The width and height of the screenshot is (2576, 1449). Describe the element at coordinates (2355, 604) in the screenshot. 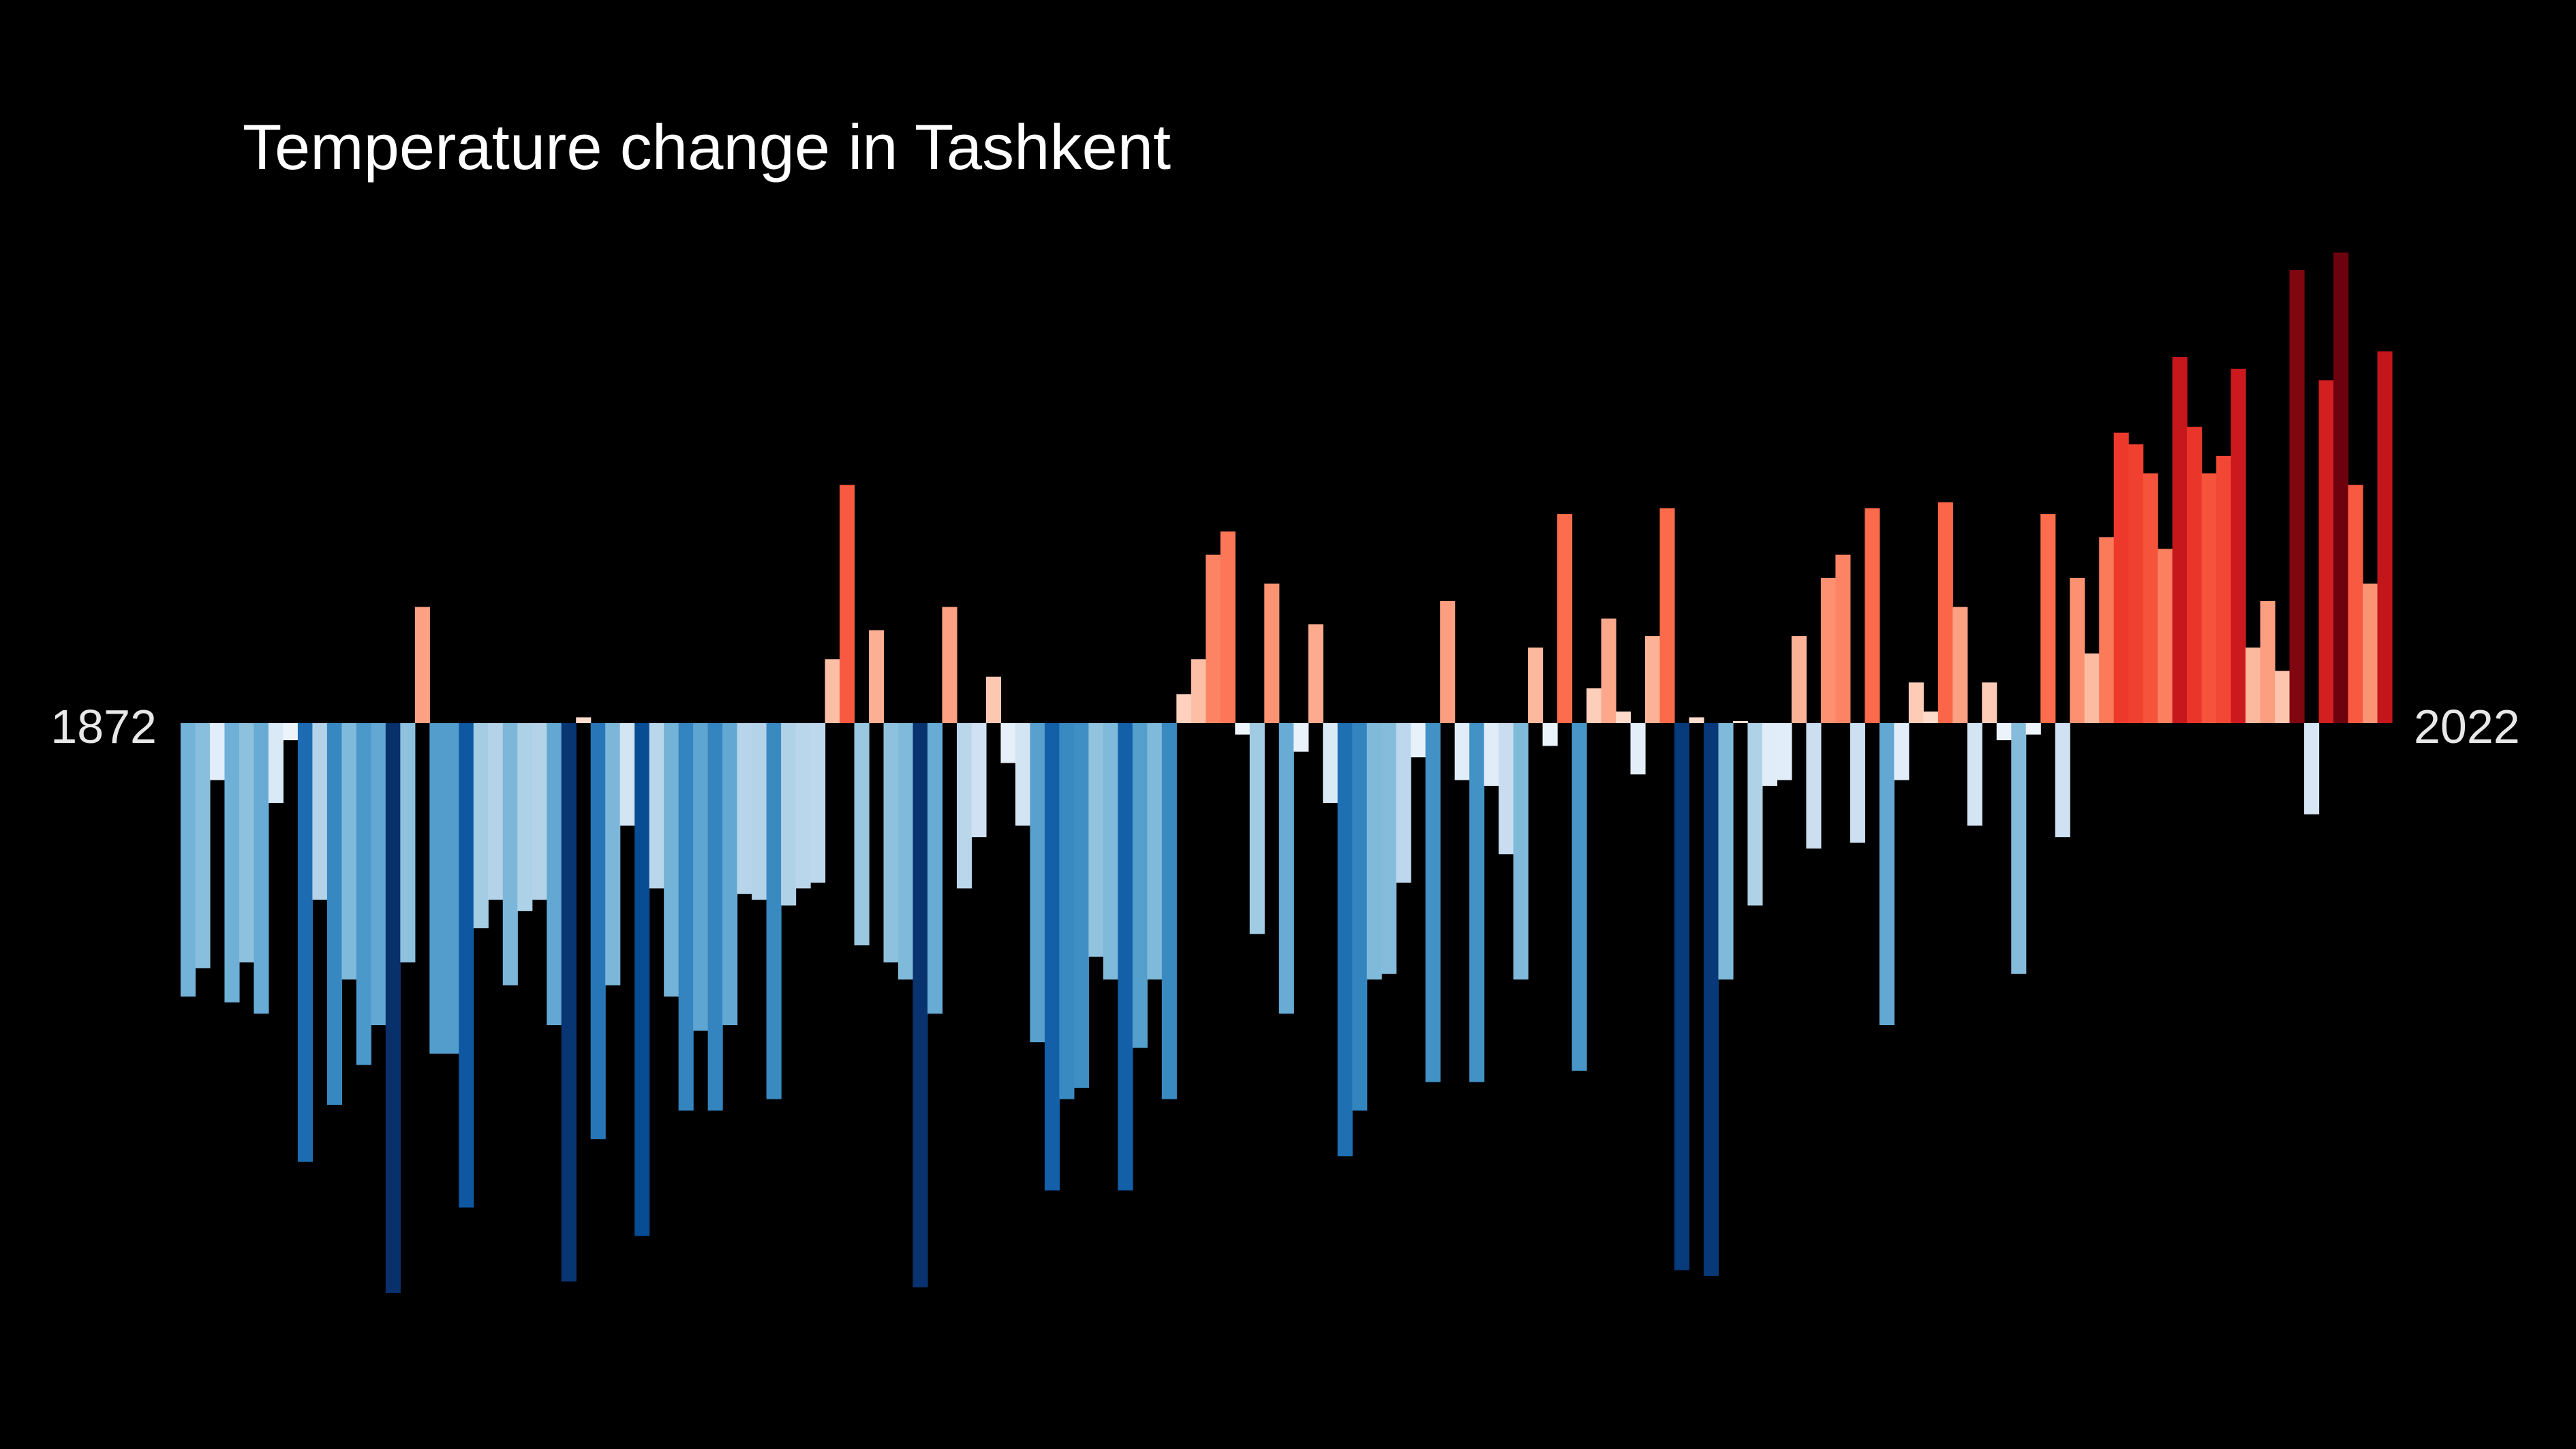

I see `bar-2020` at that location.